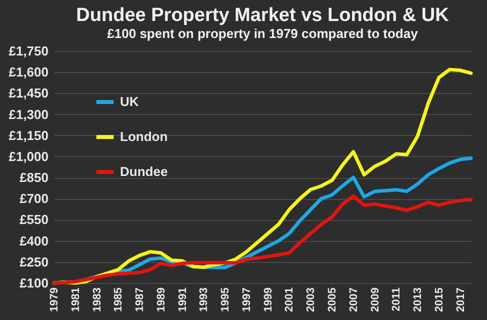 The width and height of the screenshot is (487, 320). I want to click on y-tick-label: £1,150, so click(28, 135).